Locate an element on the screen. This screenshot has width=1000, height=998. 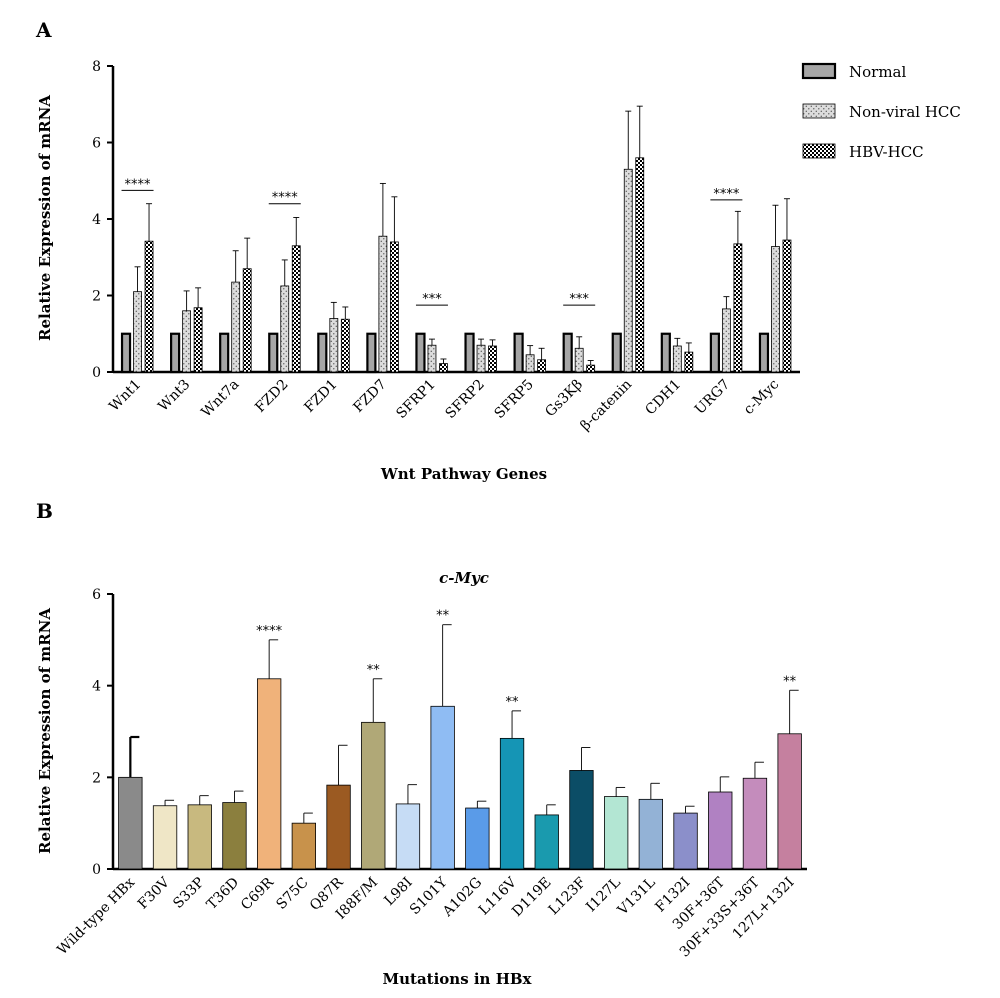
bar-normal-sfrp5 is located at coordinates (518, 353).